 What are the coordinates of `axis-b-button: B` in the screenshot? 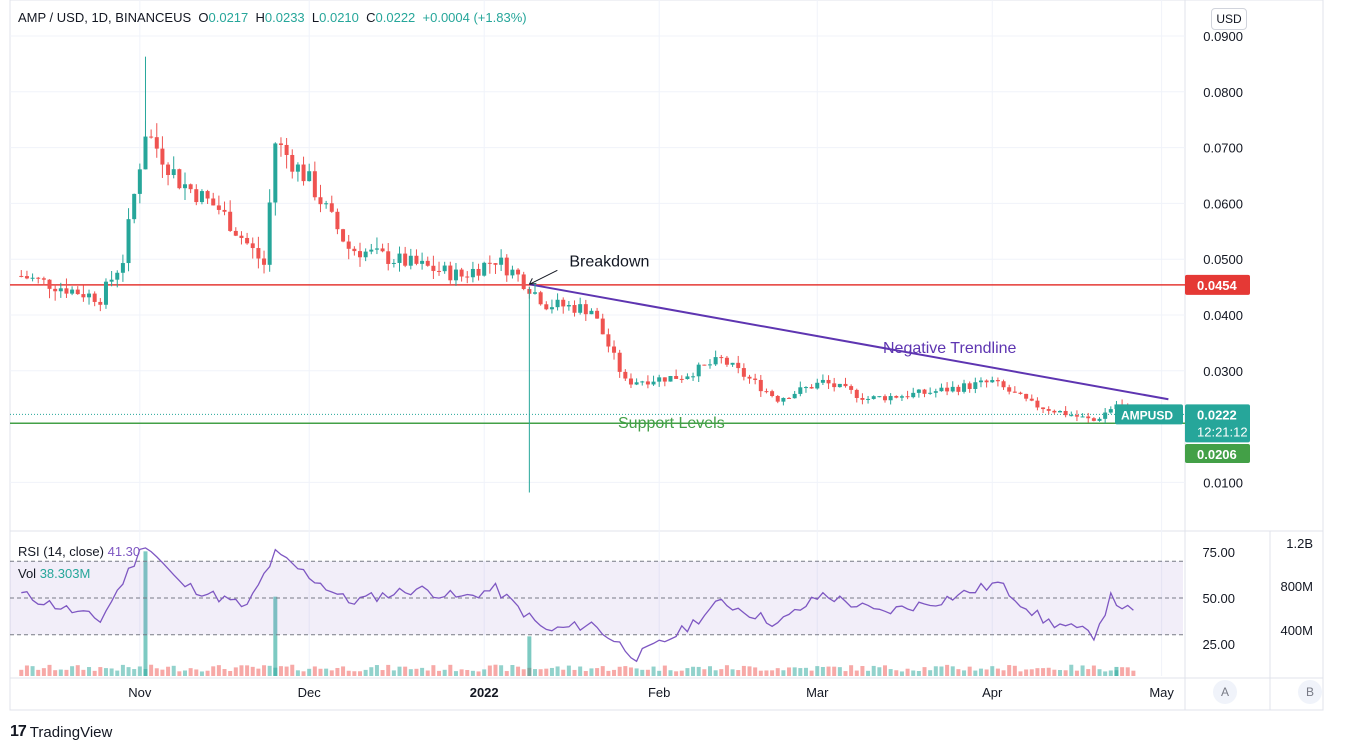 It's located at (1310, 692).